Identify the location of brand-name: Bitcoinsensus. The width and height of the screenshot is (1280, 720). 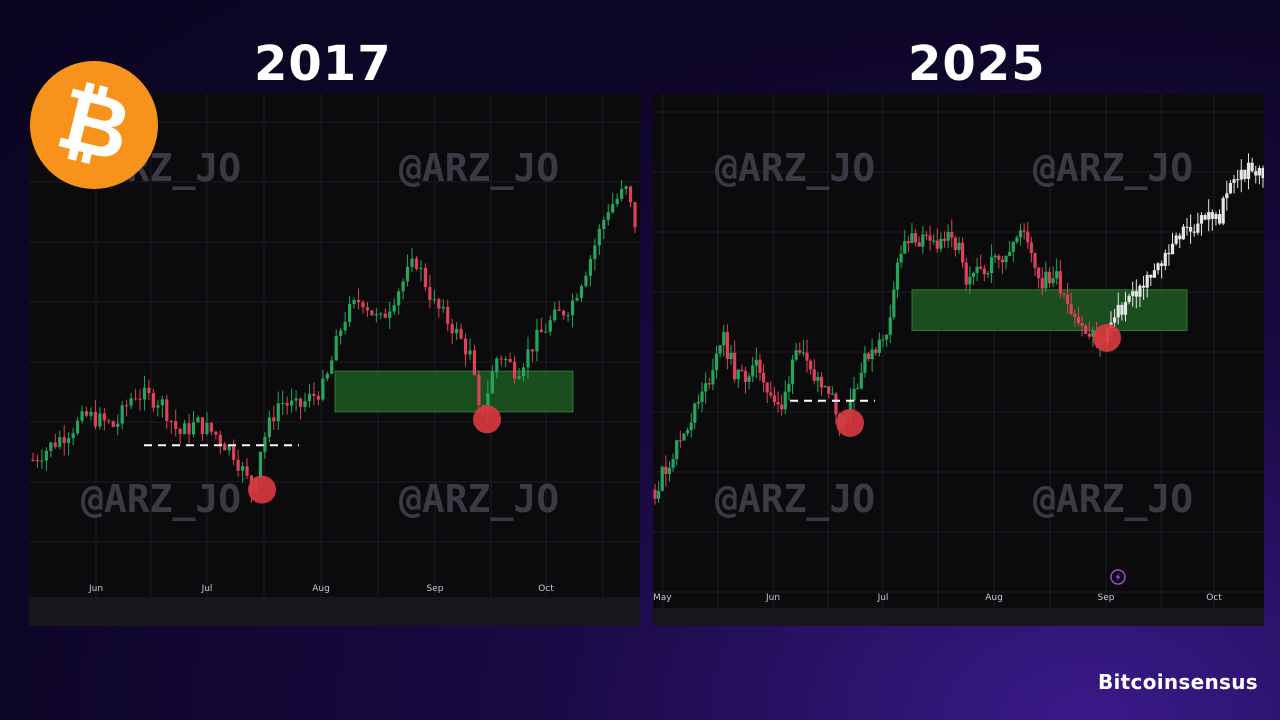
(1177, 682).